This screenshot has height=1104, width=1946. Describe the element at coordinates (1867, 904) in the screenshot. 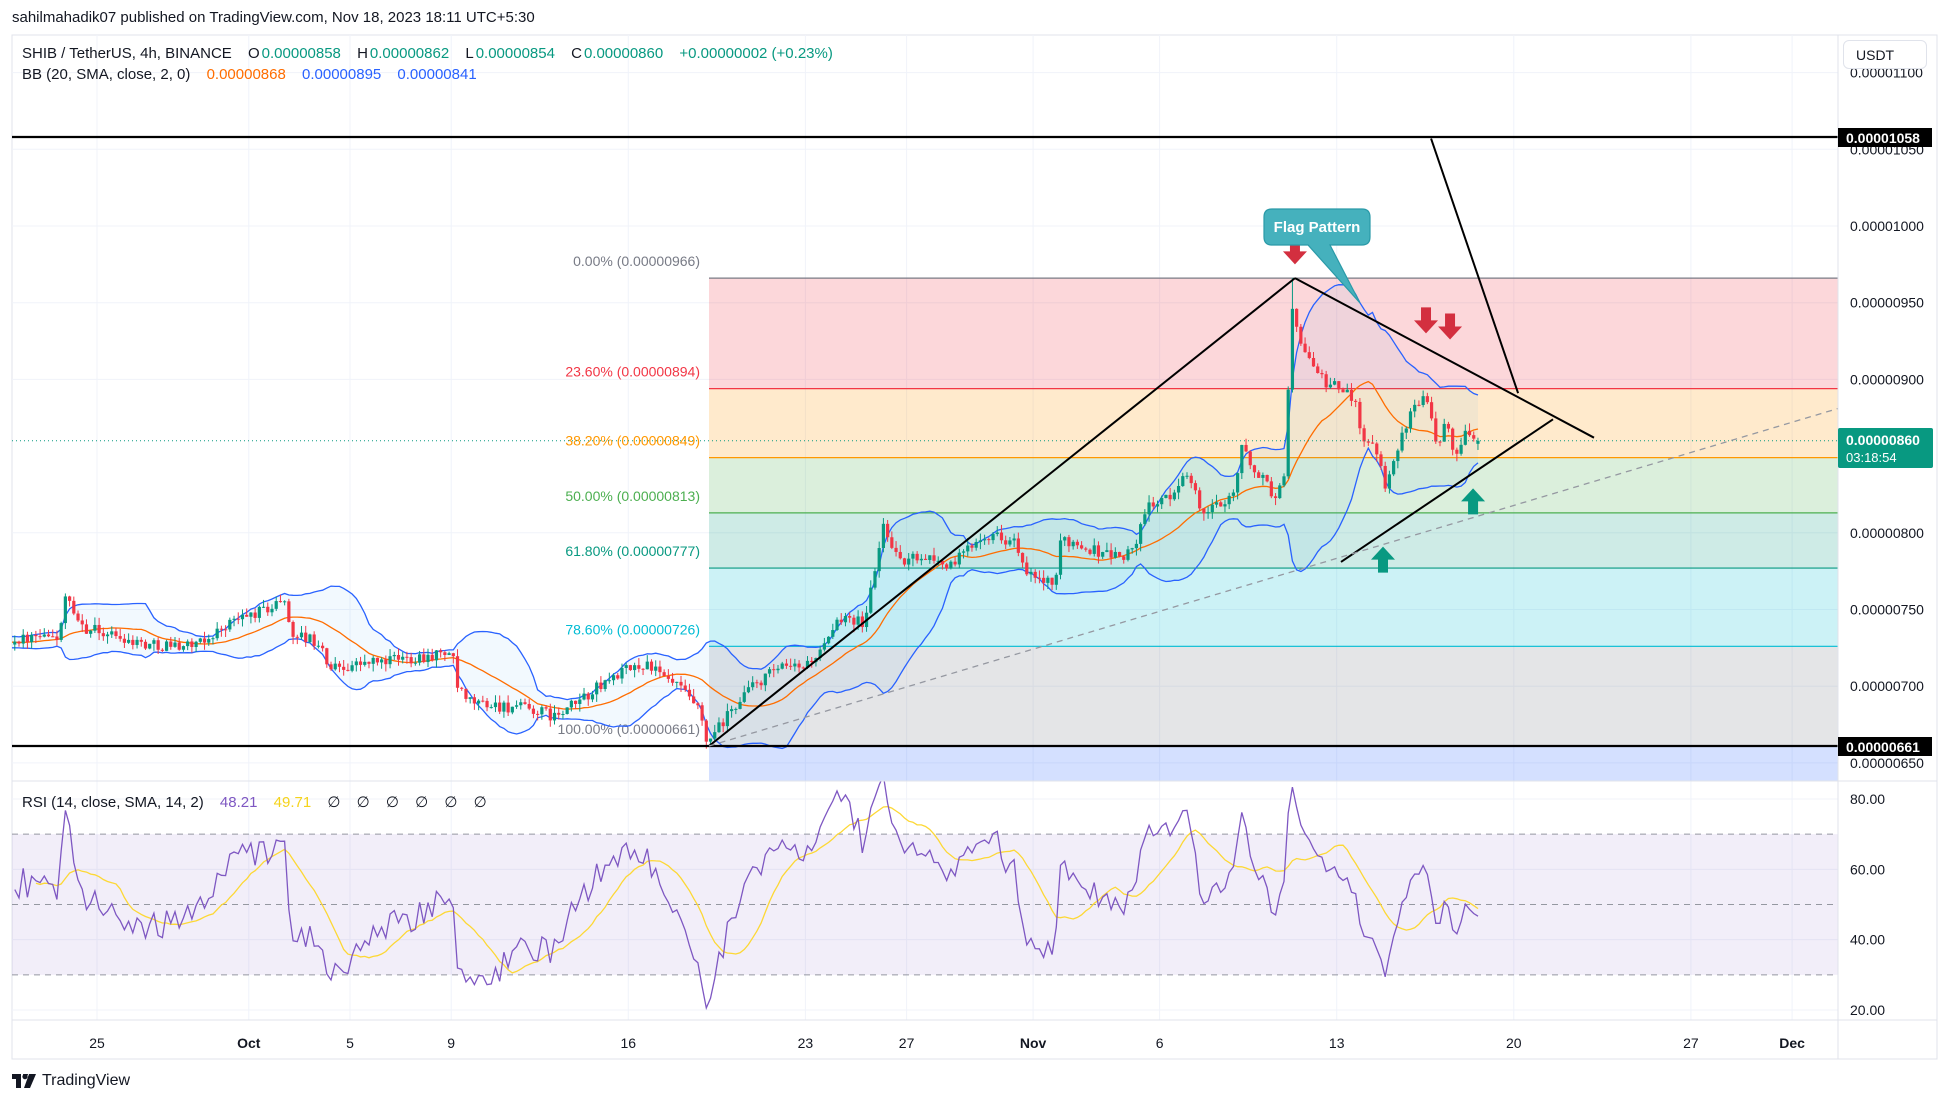

I see `rsi-axis: 80.00 60.00 40.00 20.00` at that location.